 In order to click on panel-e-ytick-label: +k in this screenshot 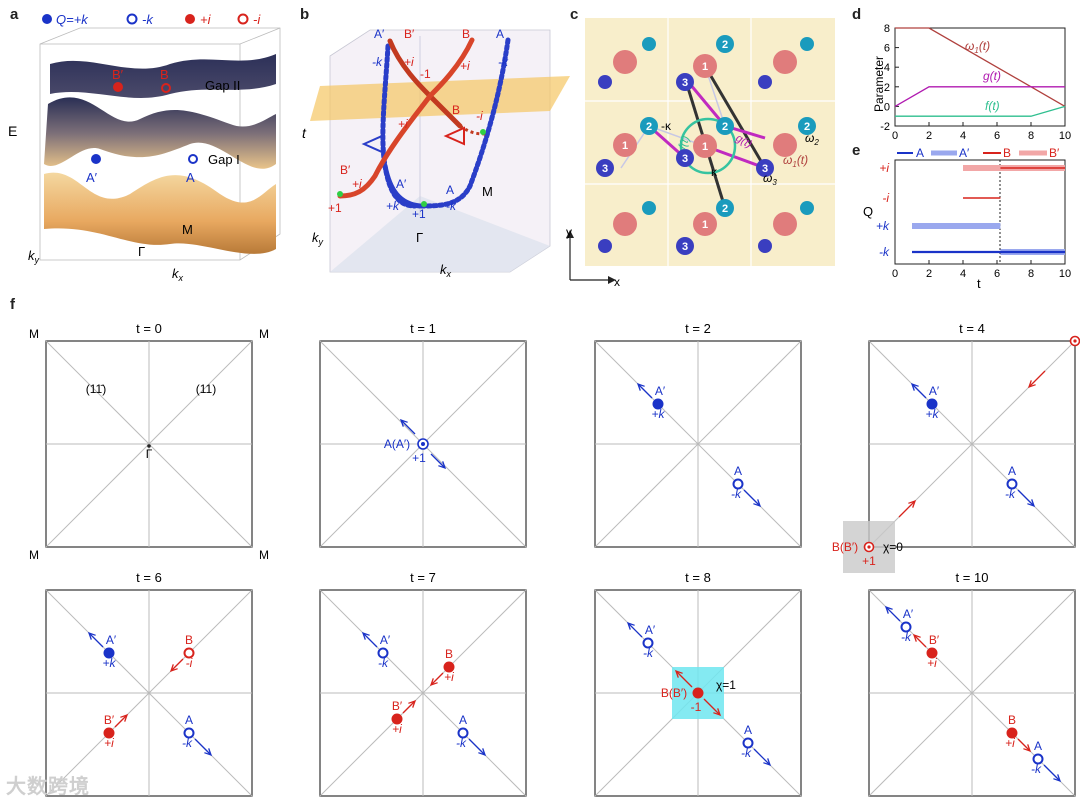, I will do `click(883, 226)`.